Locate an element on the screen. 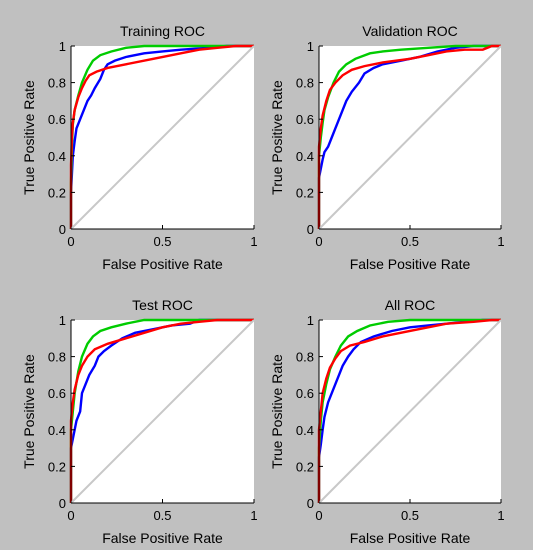 Image resolution: width=533 pixels, height=550 pixels. all-roc-reference-line is located at coordinates (410, 411).